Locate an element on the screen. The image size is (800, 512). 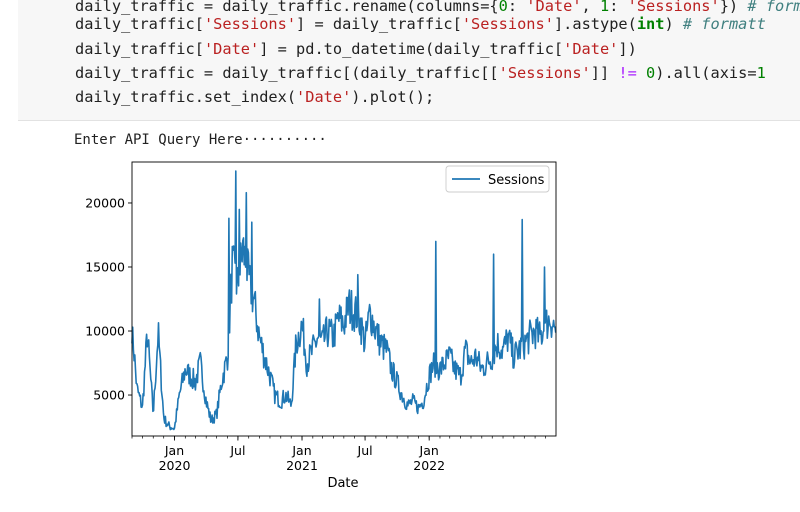
code-token: , is located at coordinates (590, 7).